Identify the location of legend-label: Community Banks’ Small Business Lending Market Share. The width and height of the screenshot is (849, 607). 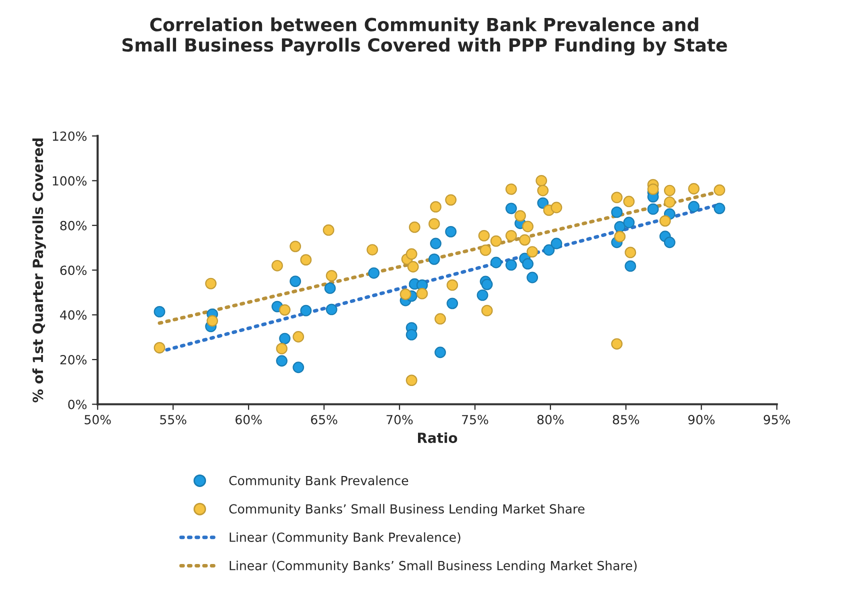
(406, 510).